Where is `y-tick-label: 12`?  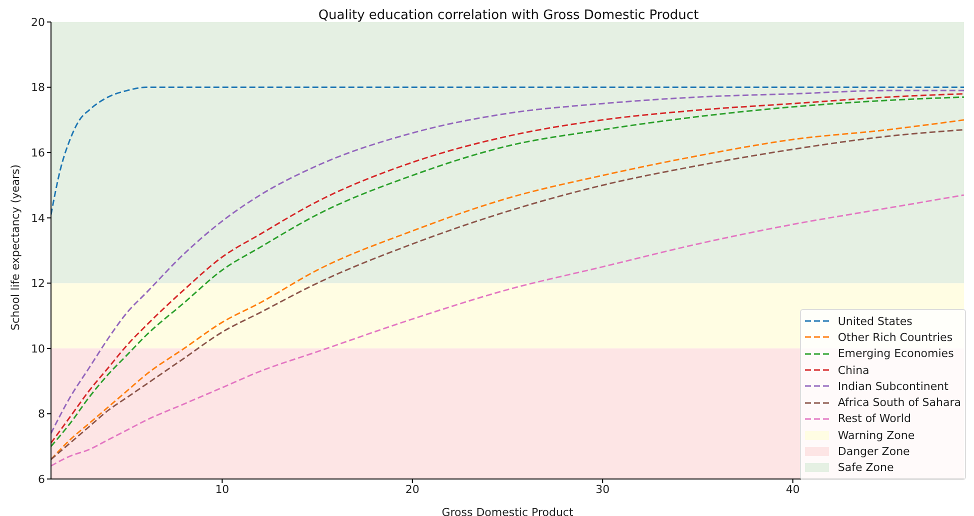
y-tick-label: 12 is located at coordinates (38, 283).